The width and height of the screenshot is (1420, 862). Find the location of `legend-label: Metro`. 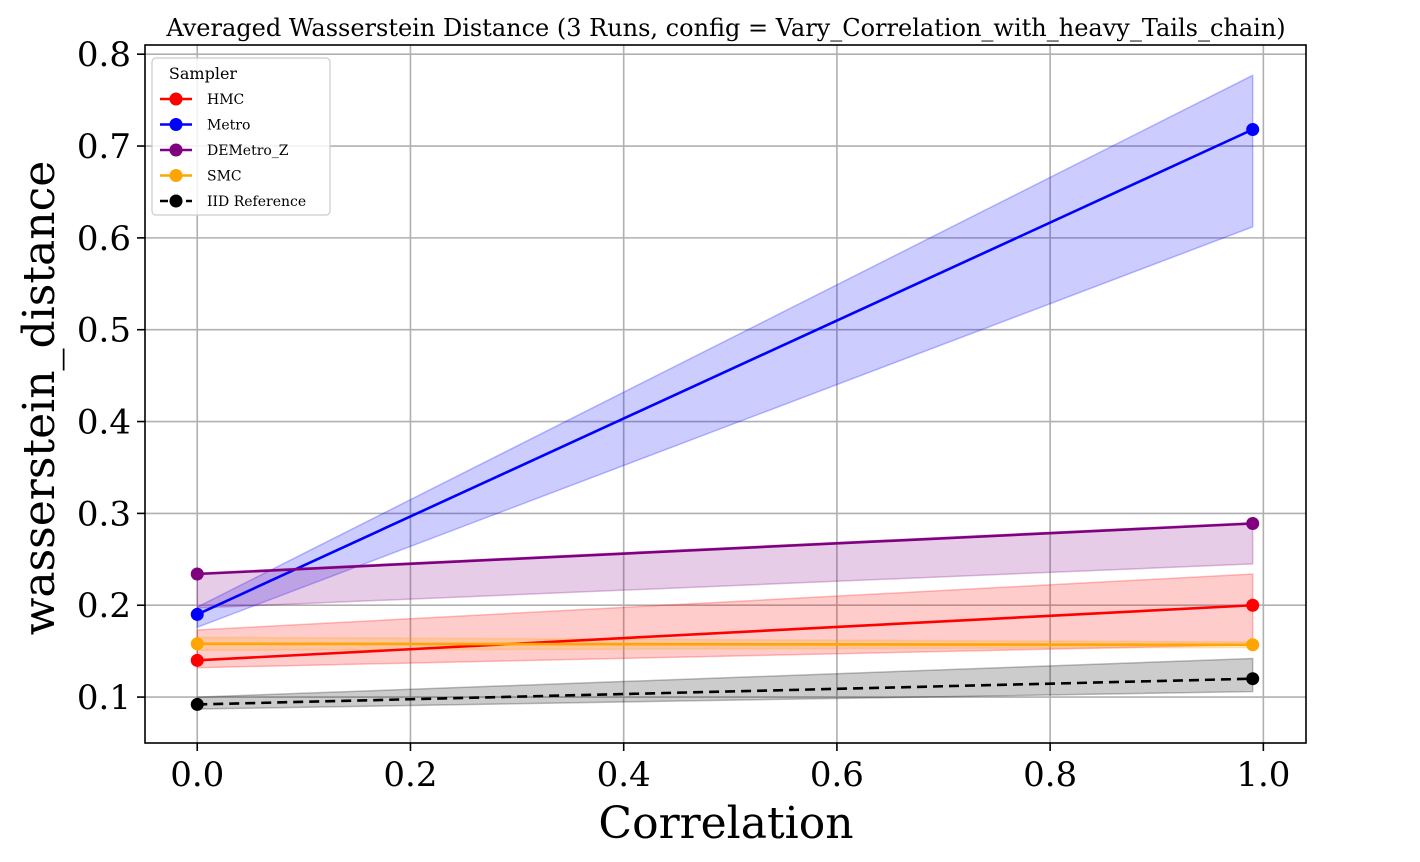

legend-label: Metro is located at coordinates (228, 126).